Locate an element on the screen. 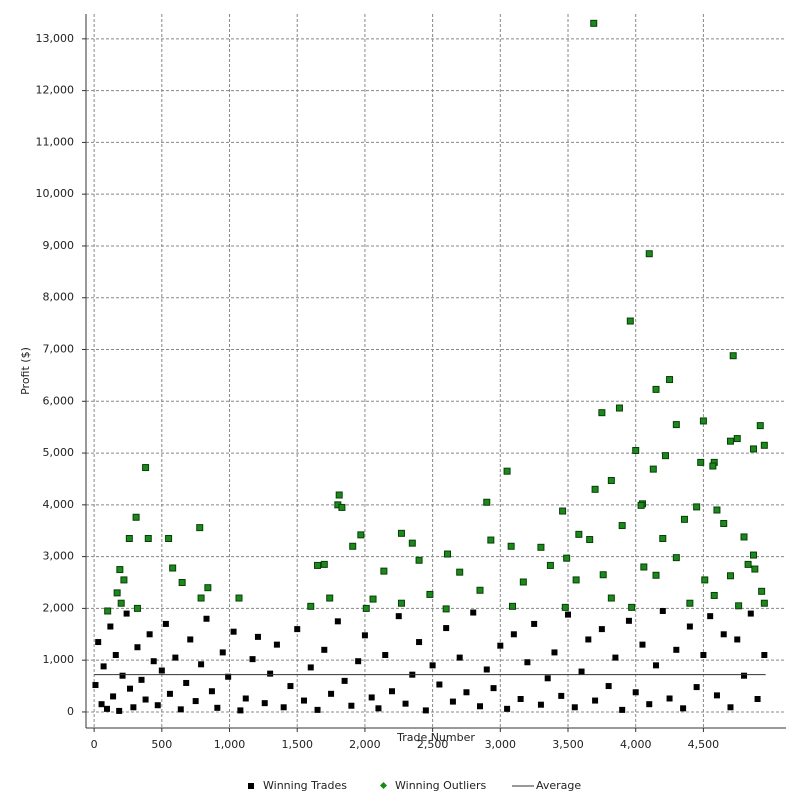 The width and height of the screenshot is (802, 801). x-tick-label: 3,500 is located at coordinates (568, 744).